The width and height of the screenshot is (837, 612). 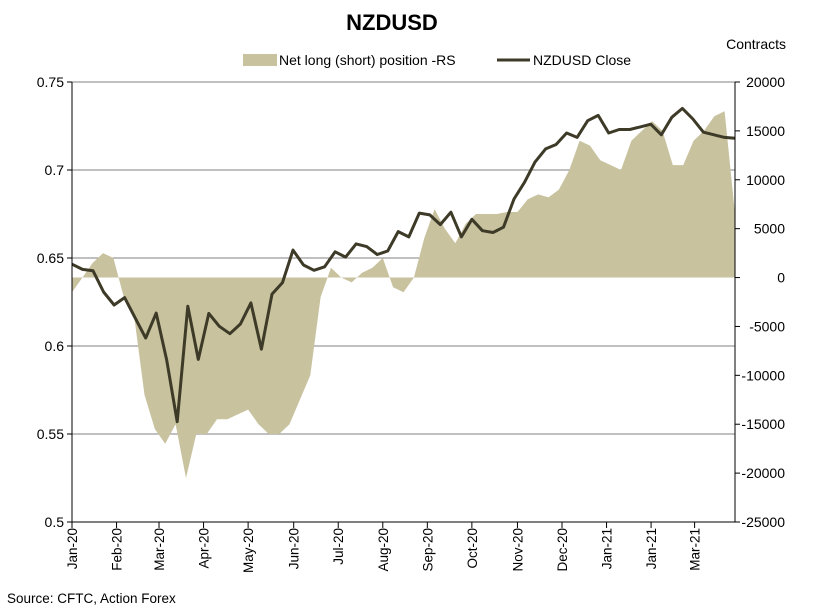 What do you see at coordinates (769, 229) in the screenshot?
I see `right-tick-label: 5000` at bounding box center [769, 229].